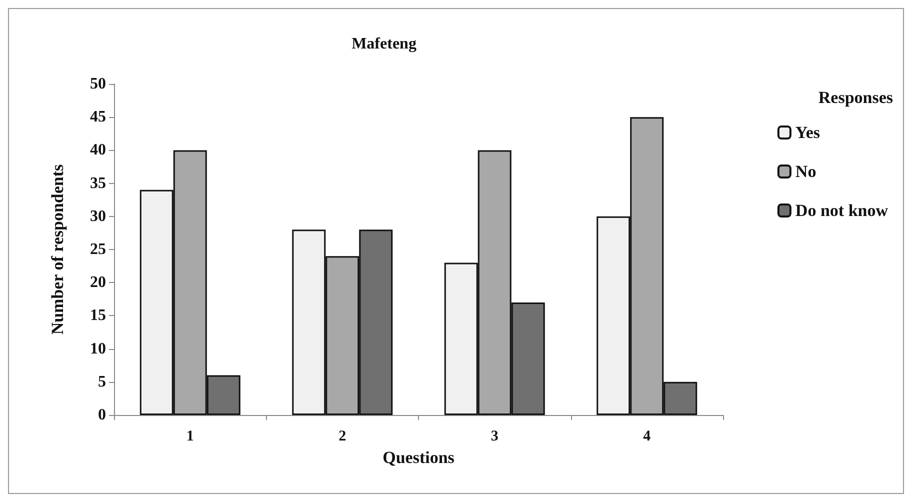  Describe the element at coordinates (190, 436) in the screenshot. I see `x-tick-label: 1` at that location.